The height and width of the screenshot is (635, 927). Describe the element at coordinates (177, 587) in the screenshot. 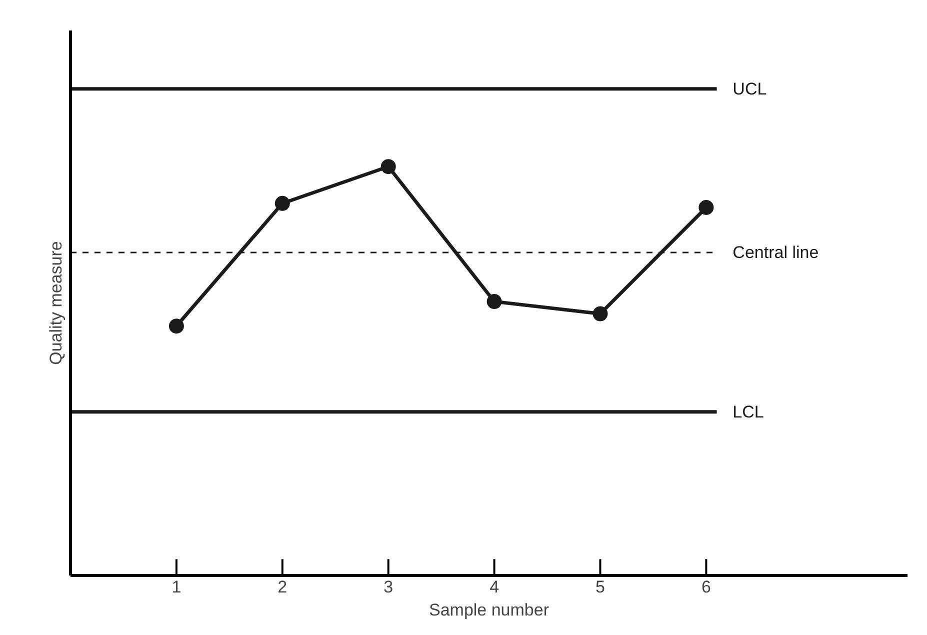

I see `x-tick-label: 1` at that location.